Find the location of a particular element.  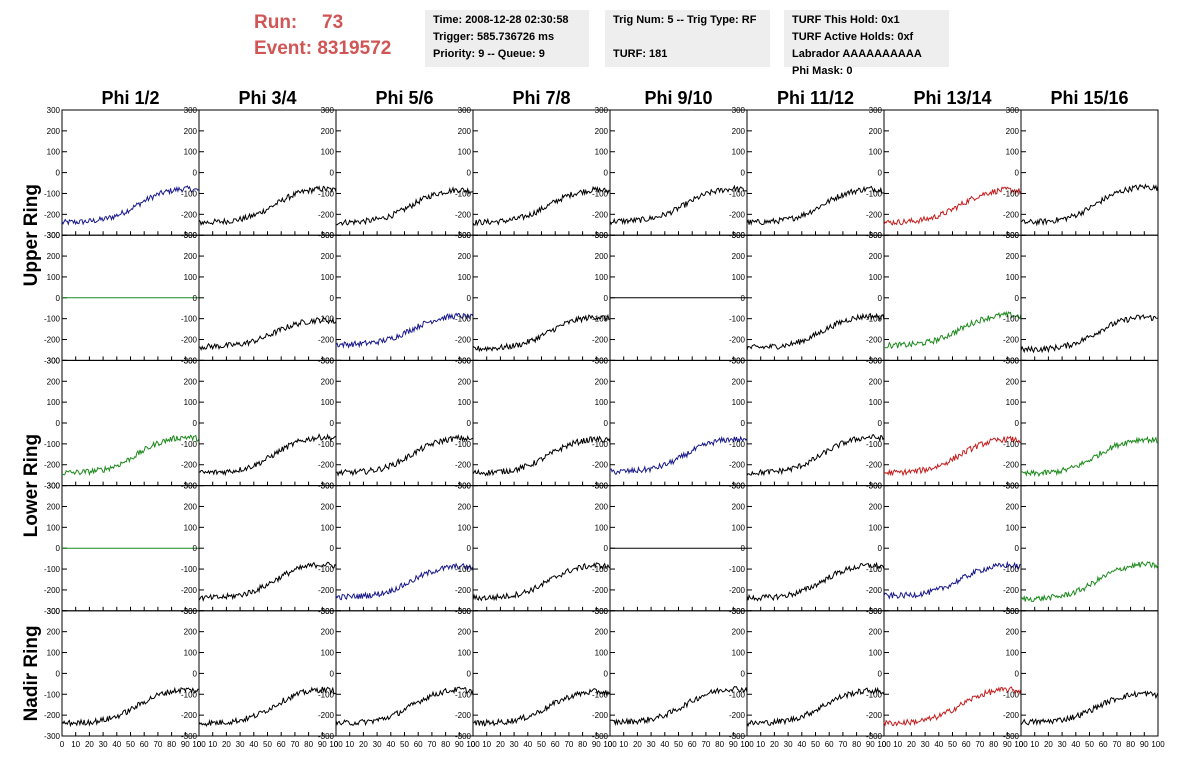

x-tick-label: 50 is located at coordinates (541, 744).